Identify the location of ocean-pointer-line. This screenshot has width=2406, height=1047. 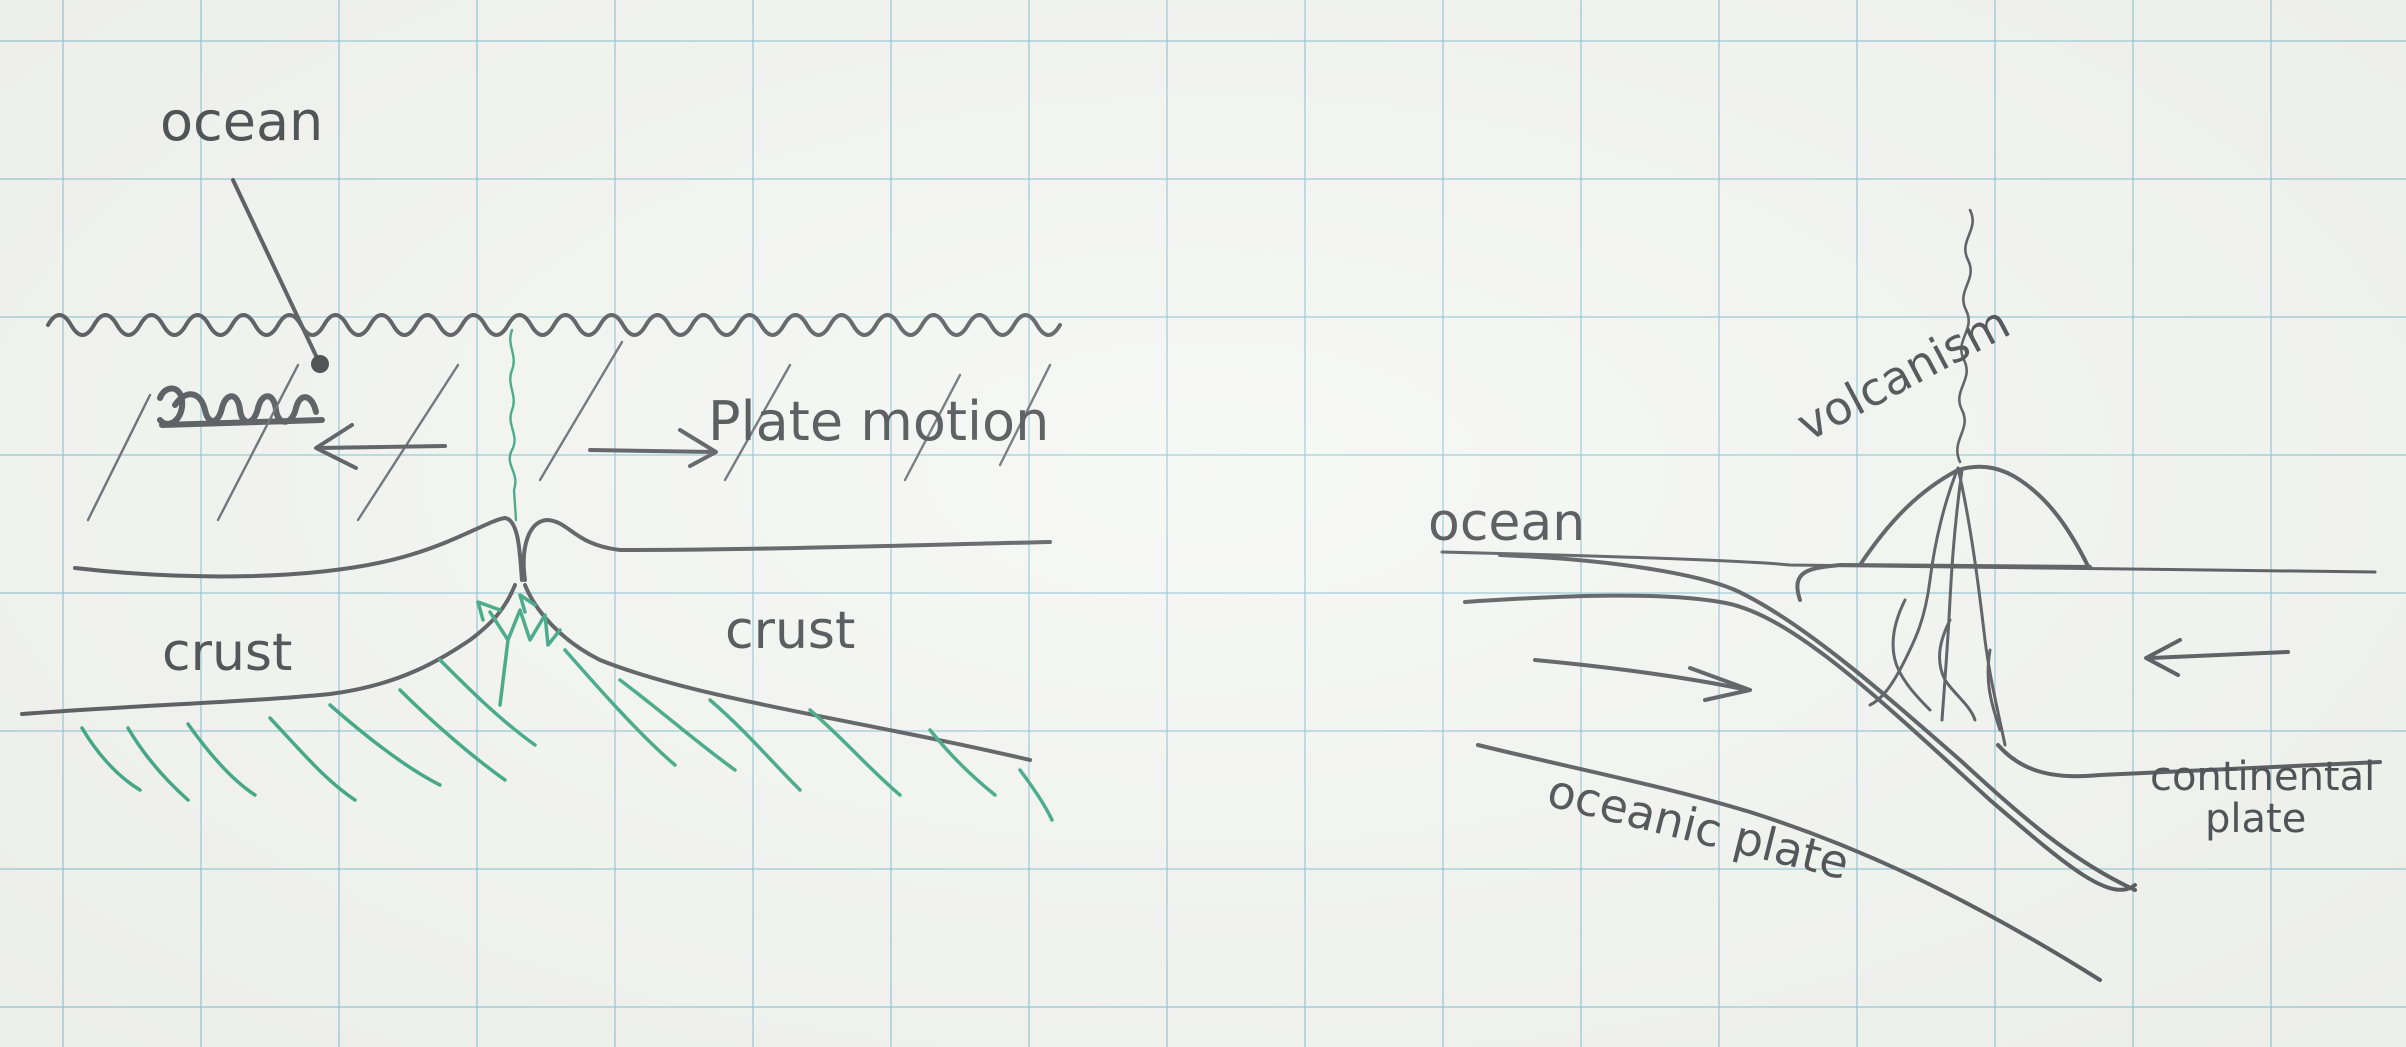
(275, 270).